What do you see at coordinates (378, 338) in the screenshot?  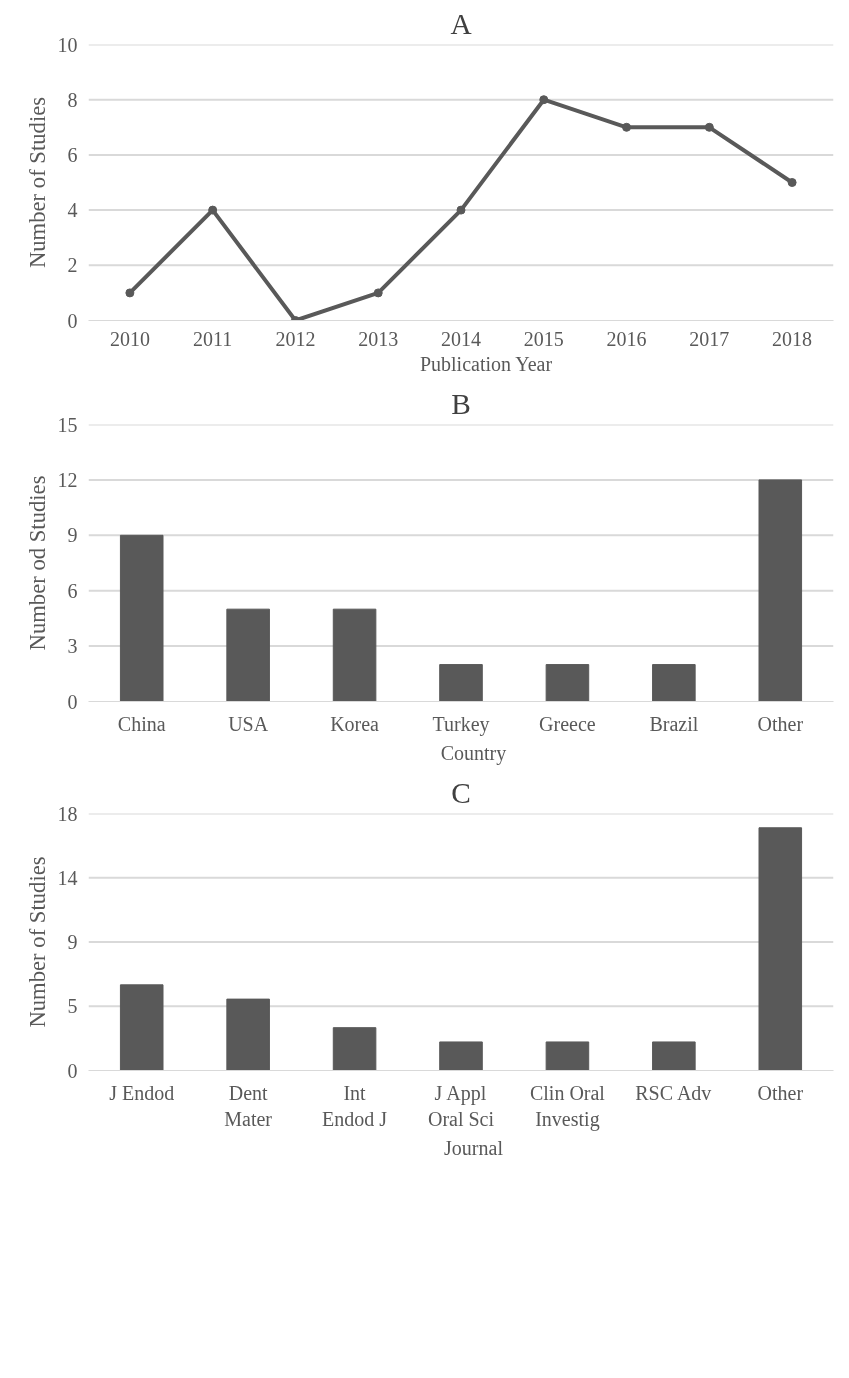 I see `x-tick-label: 2013` at bounding box center [378, 338].